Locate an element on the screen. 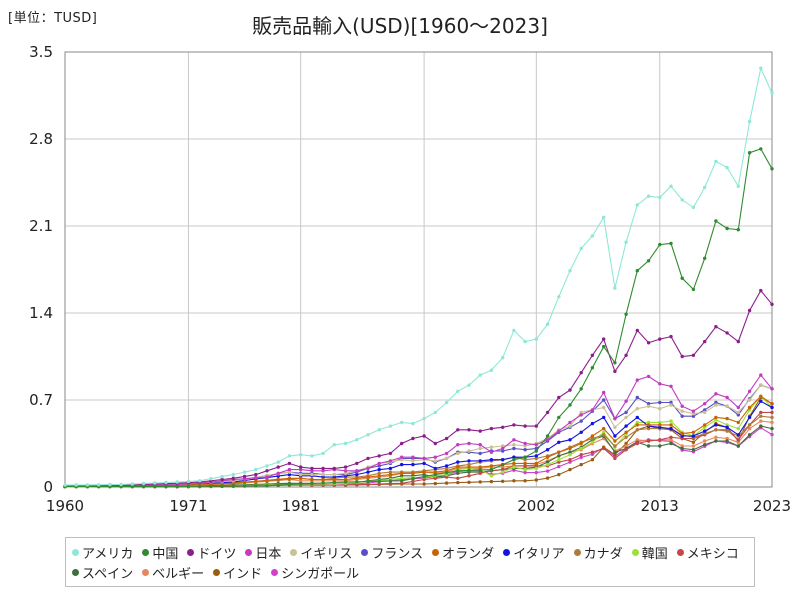 The width and height of the screenshot is (800, 600). y-tick-label: 3.5 is located at coordinates (41, 52).